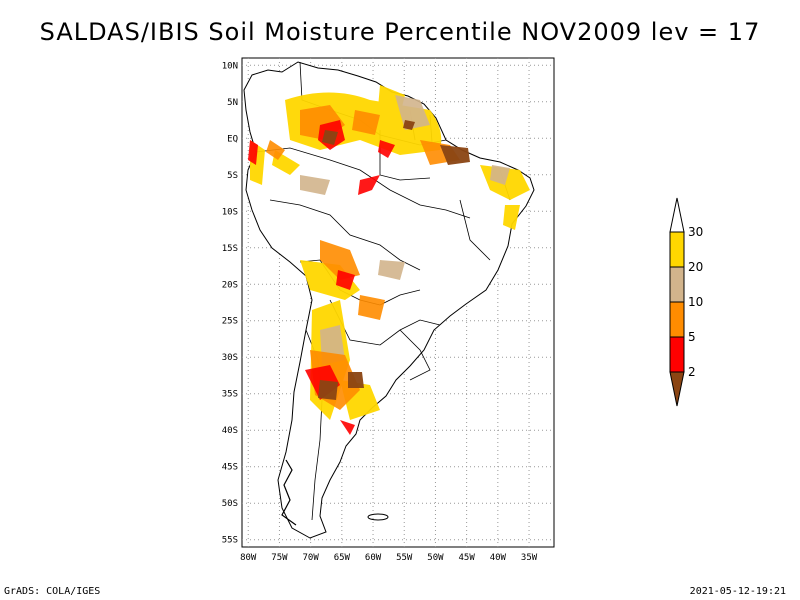 Image resolution: width=800 pixels, height=600 pixels. What do you see at coordinates (230, 212) in the screenshot?
I see `lat-label: 10S` at bounding box center [230, 212].